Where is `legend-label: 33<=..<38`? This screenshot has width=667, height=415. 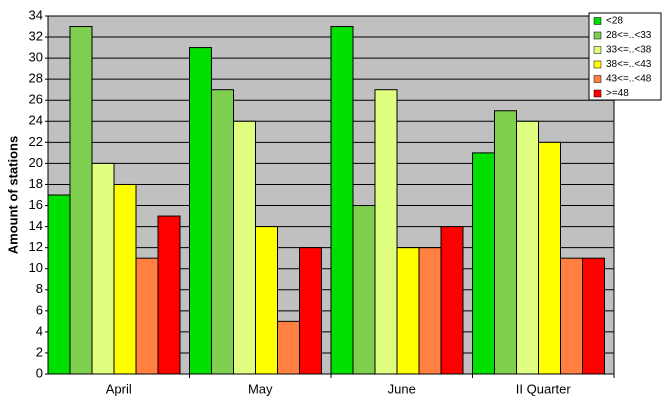 legend-label: 33<=..<38 is located at coordinates (629, 50).